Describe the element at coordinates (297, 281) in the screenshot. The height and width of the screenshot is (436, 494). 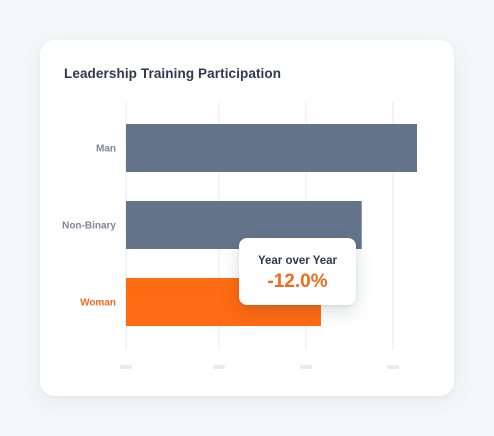
I see `tooltip-value: -12.0%` at that location.